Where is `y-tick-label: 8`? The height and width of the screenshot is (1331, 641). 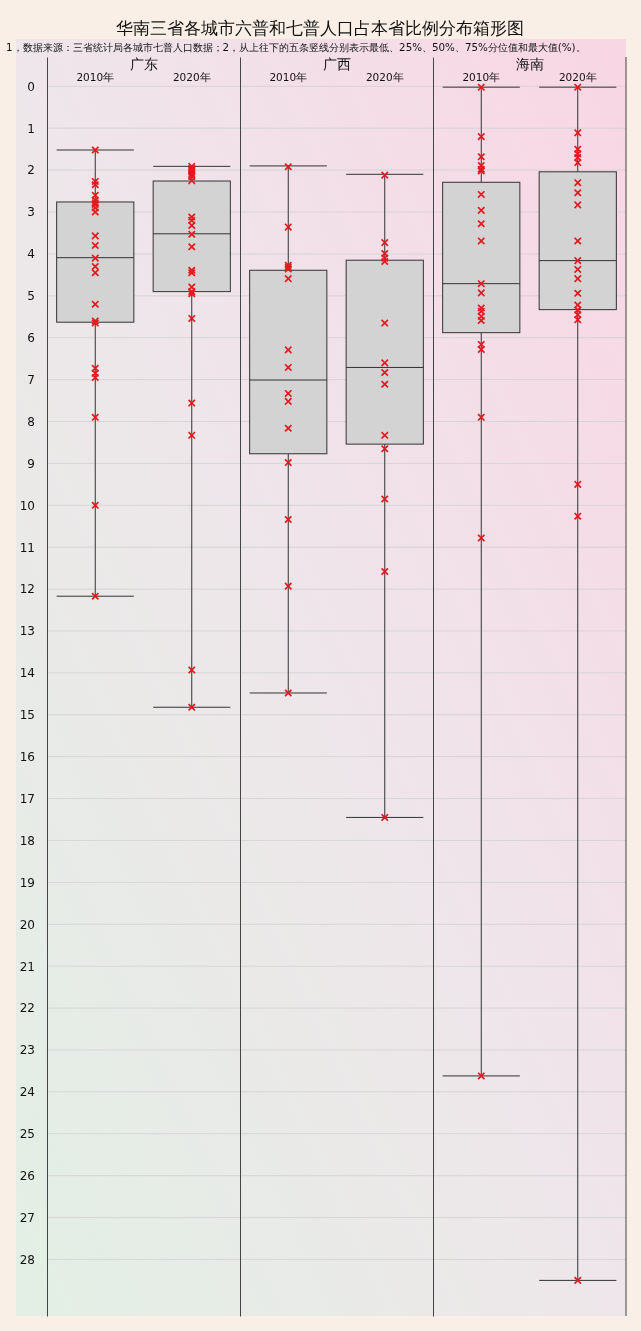
y-tick-label: 8 is located at coordinates (31, 421).